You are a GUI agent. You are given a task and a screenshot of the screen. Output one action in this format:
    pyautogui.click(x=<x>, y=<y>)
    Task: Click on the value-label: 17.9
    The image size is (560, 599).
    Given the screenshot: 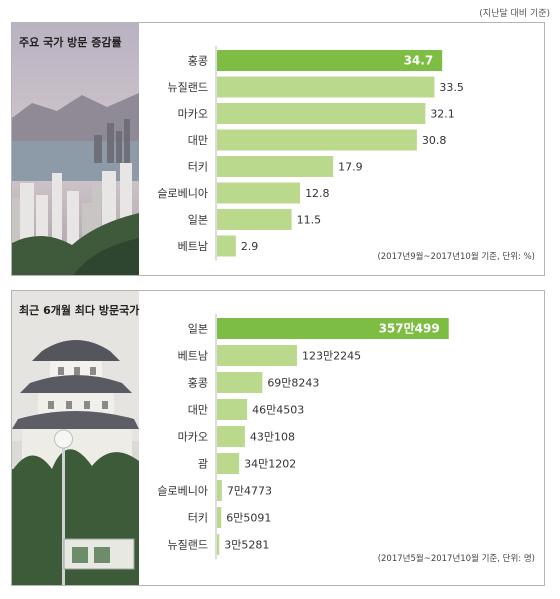 What is the action you would take?
    pyautogui.click(x=350, y=167)
    